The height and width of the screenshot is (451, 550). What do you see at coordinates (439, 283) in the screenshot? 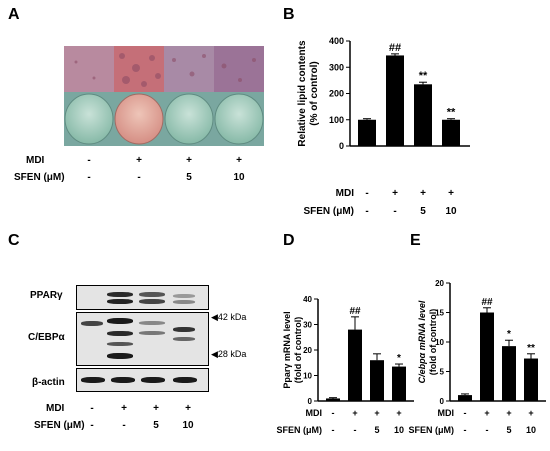
I see `e-tick-label: 20` at bounding box center [439, 283].